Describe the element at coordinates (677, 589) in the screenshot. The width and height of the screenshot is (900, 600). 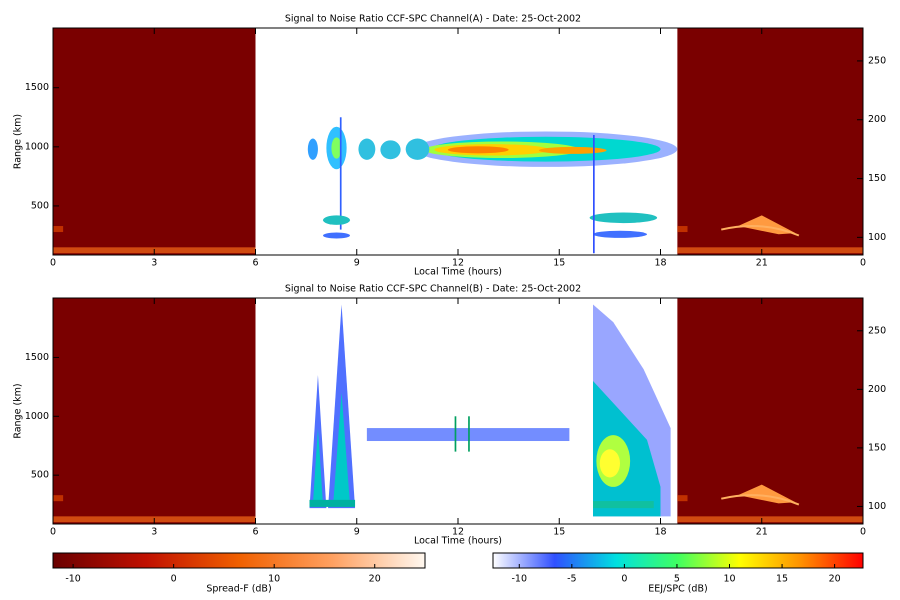
I see `colorbar-label: EEJ/SPC (dB)` at that location.